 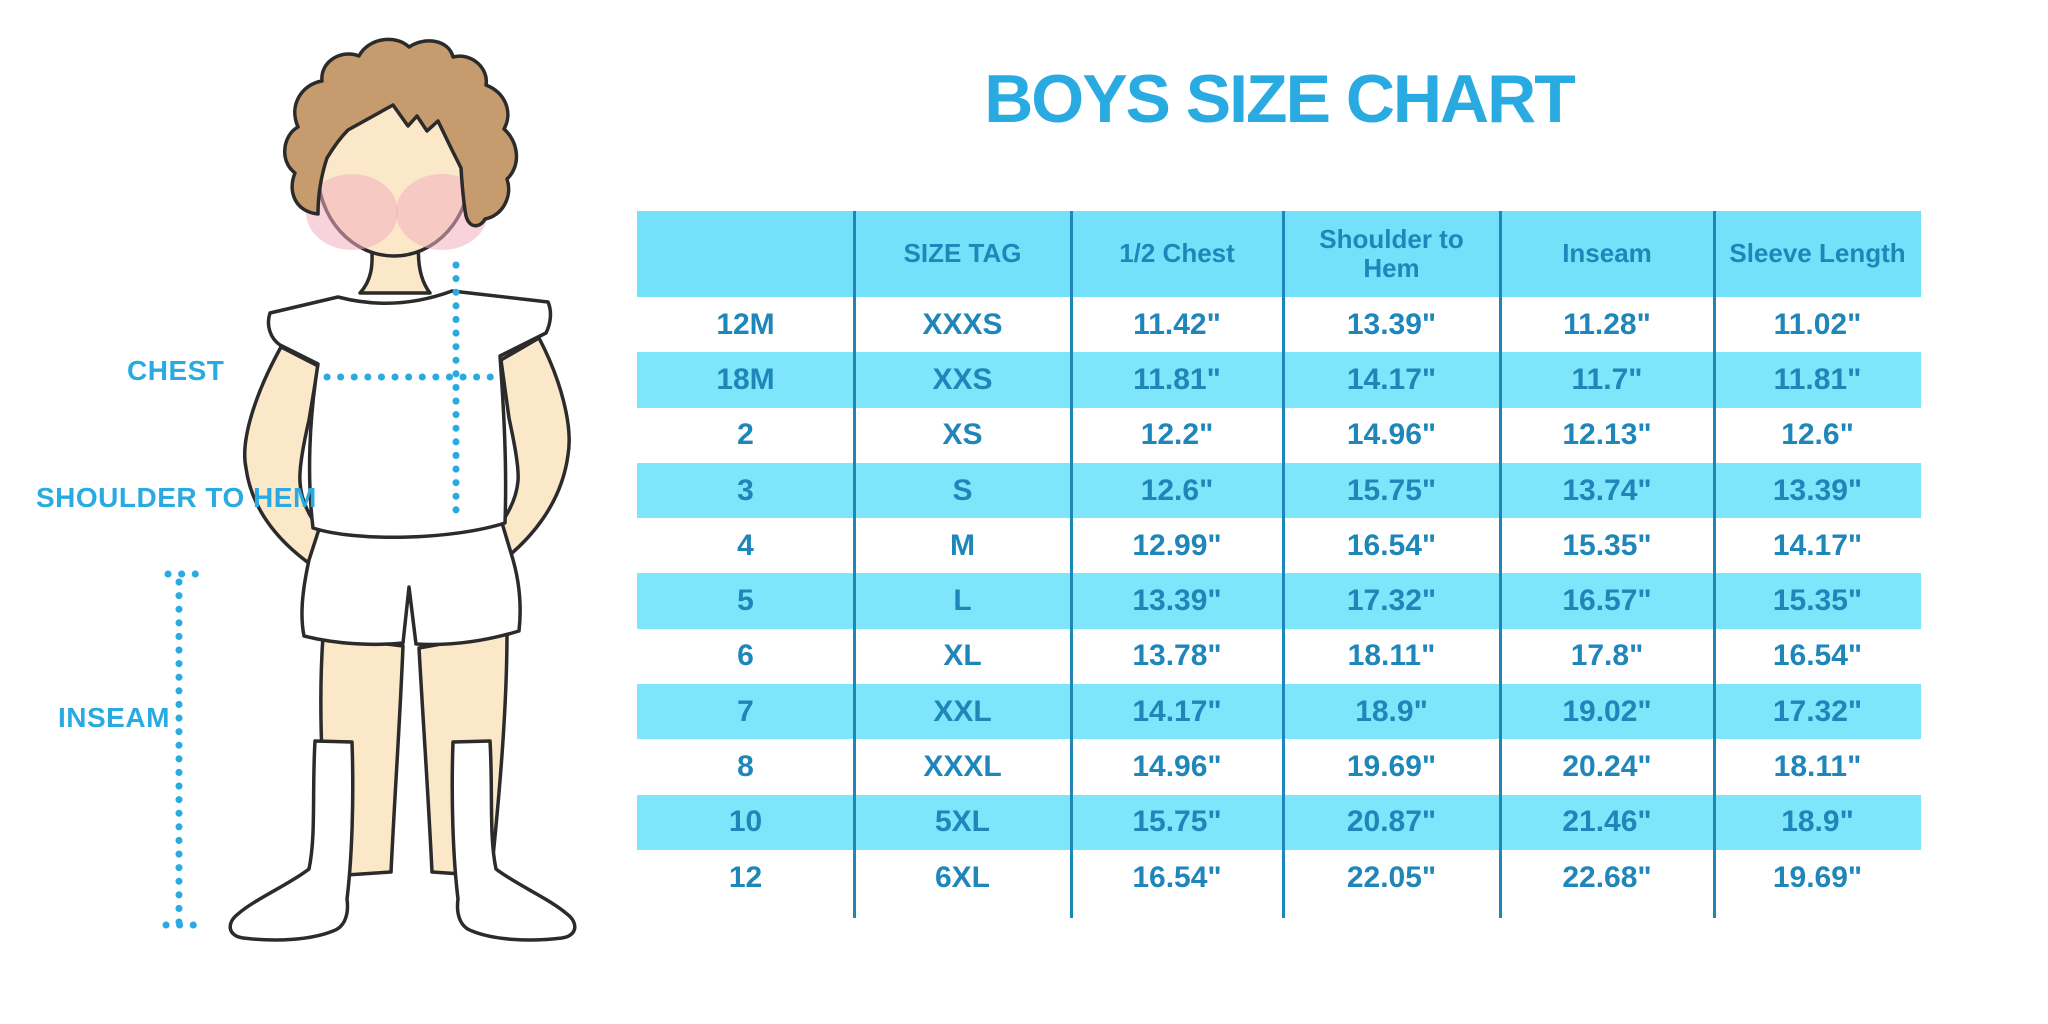 I want to click on size-cell: 21.46", so click(x=1607, y=822).